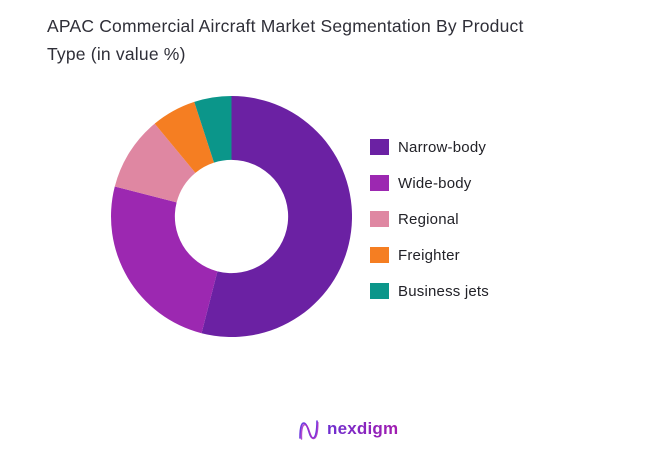 The width and height of the screenshot is (669, 461). What do you see at coordinates (442, 147) in the screenshot?
I see `legend-label: Narrow-body` at bounding box center [442, 147].